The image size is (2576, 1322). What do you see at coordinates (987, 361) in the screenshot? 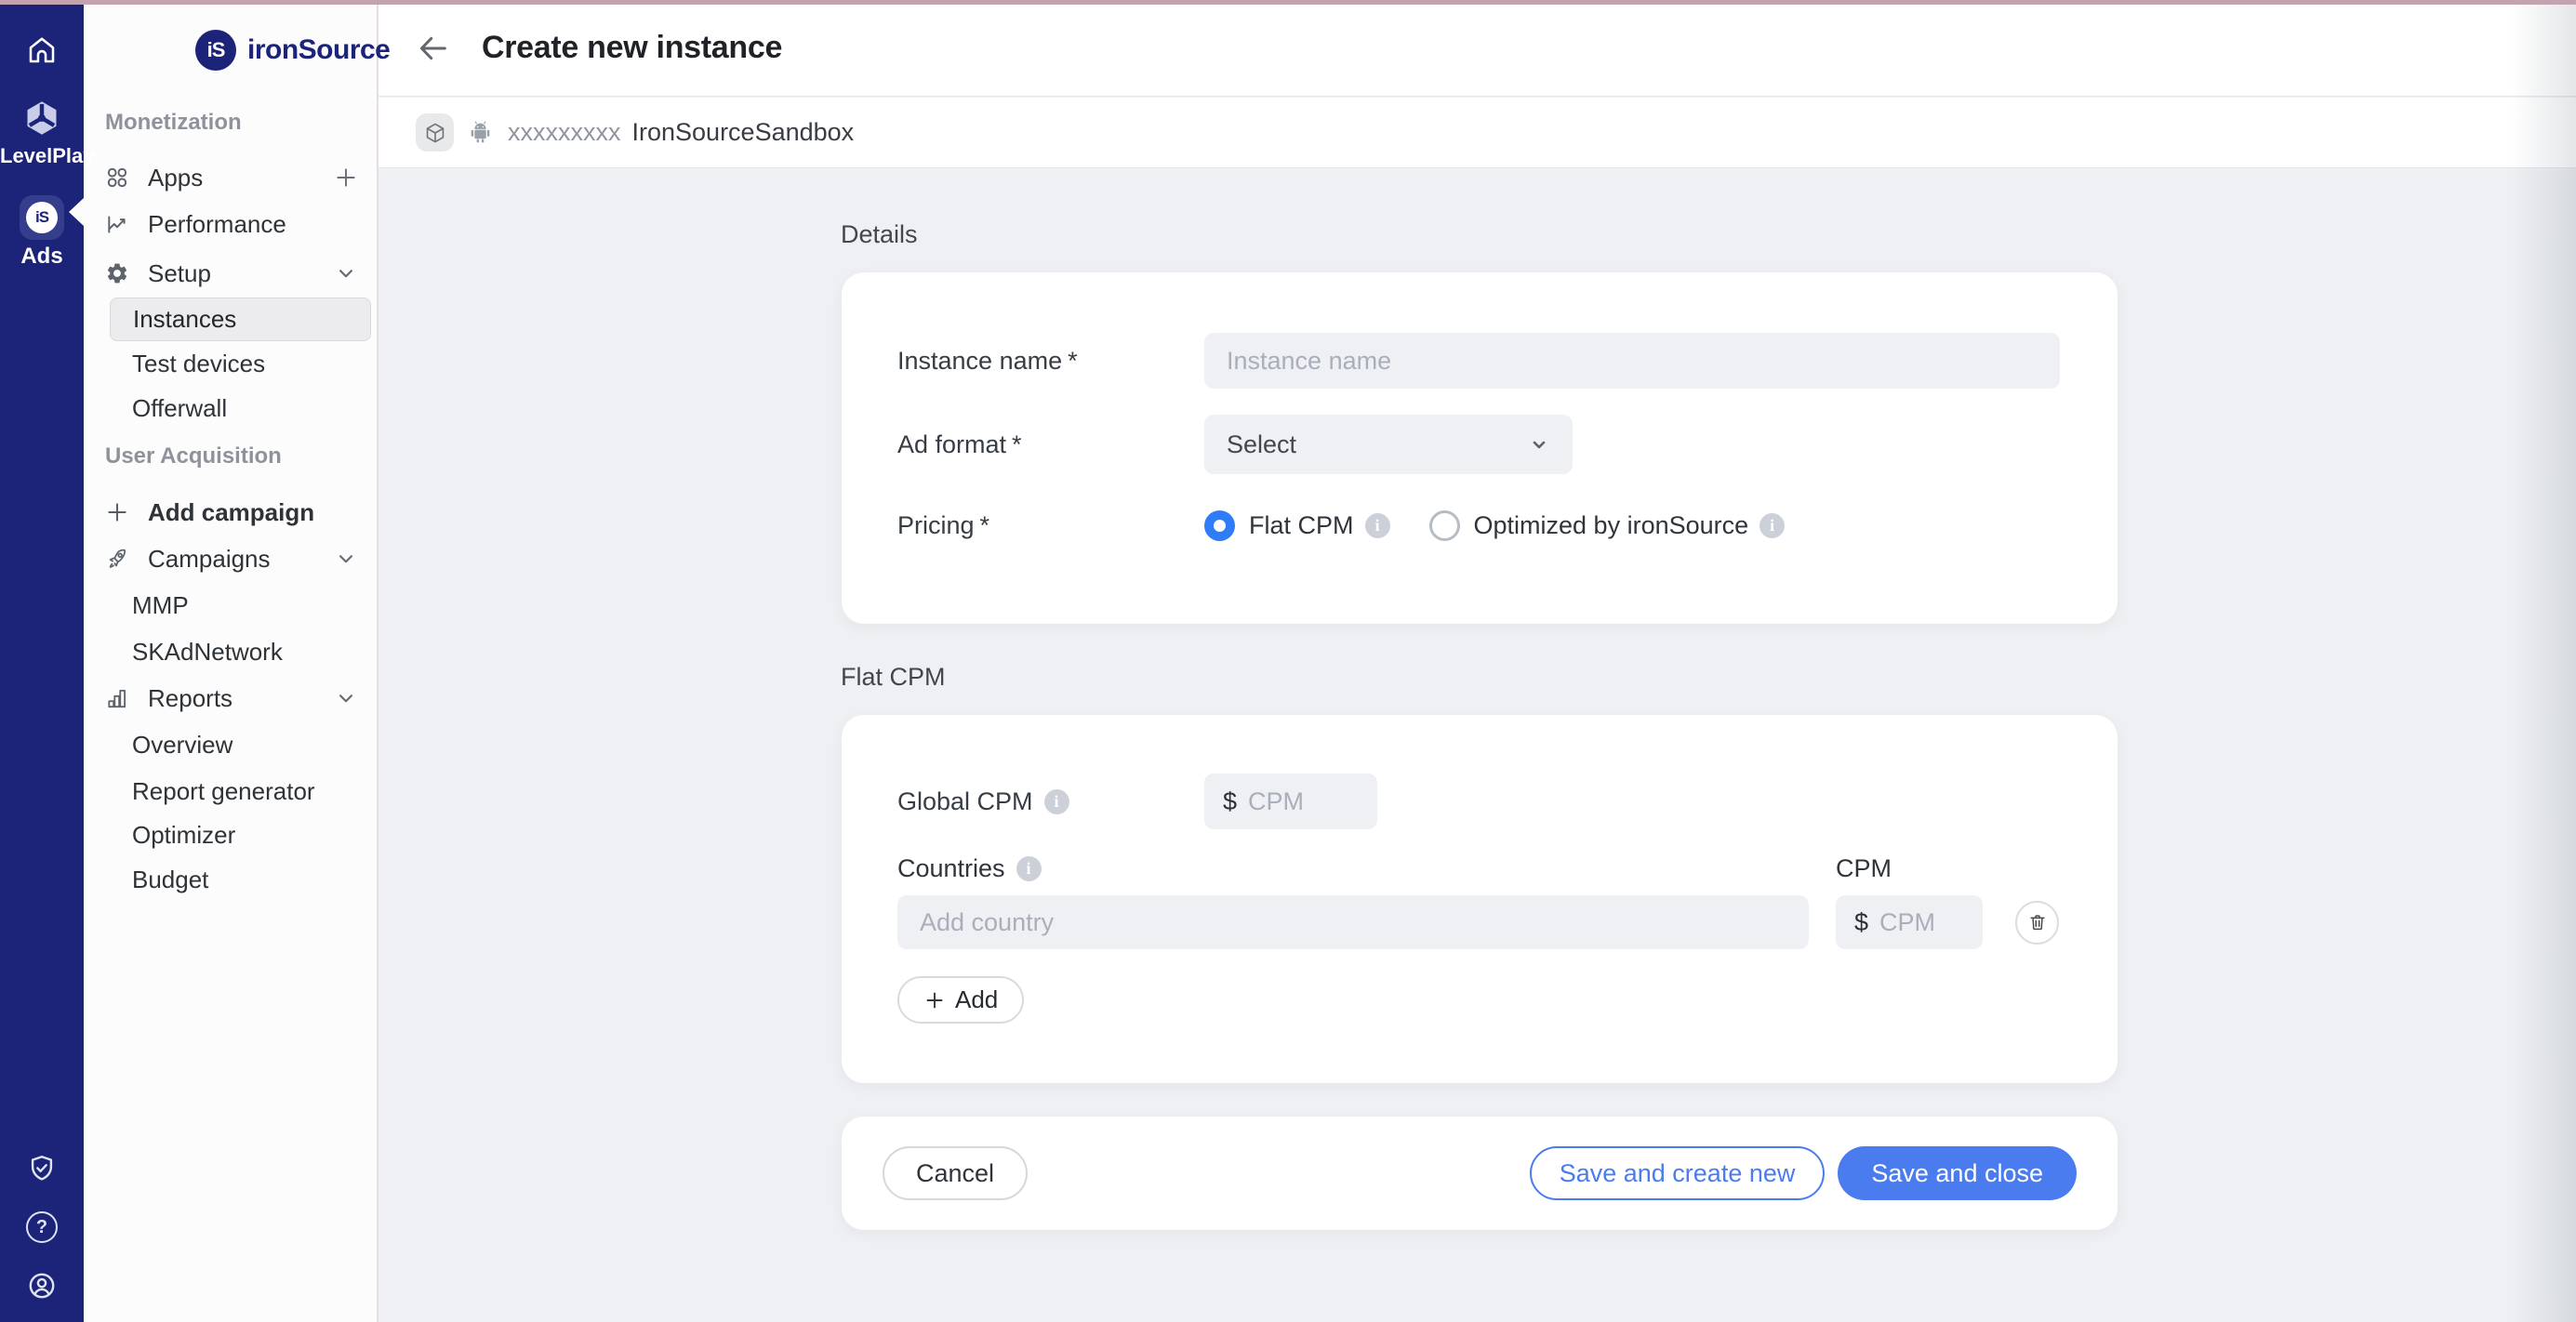
I see `instance-name-label: Instance name *` at bounding box center [987, 361].